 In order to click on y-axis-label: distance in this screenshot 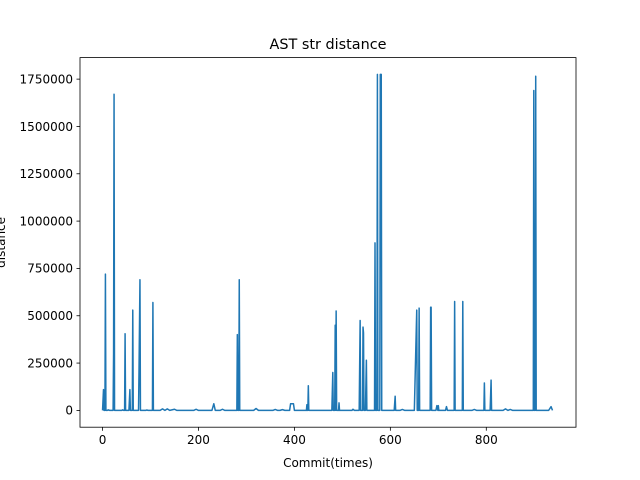, I will do `click(4, 242)`.